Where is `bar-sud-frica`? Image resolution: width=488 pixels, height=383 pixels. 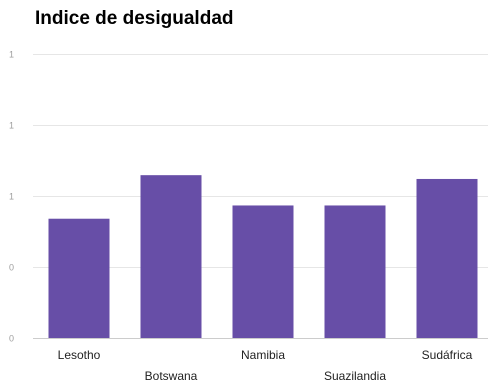
bar-sud-frica is located at coordinates (447, 258).